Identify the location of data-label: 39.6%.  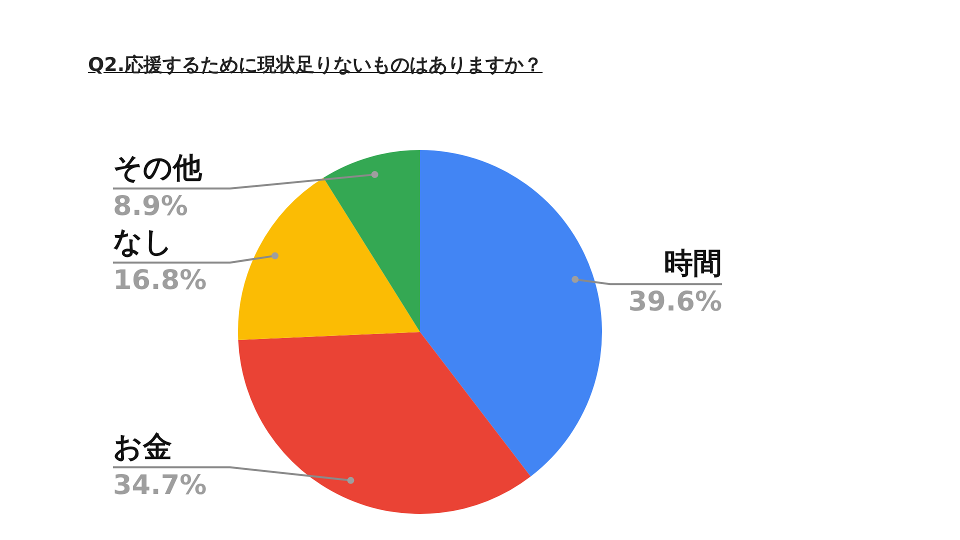
(675, 302).